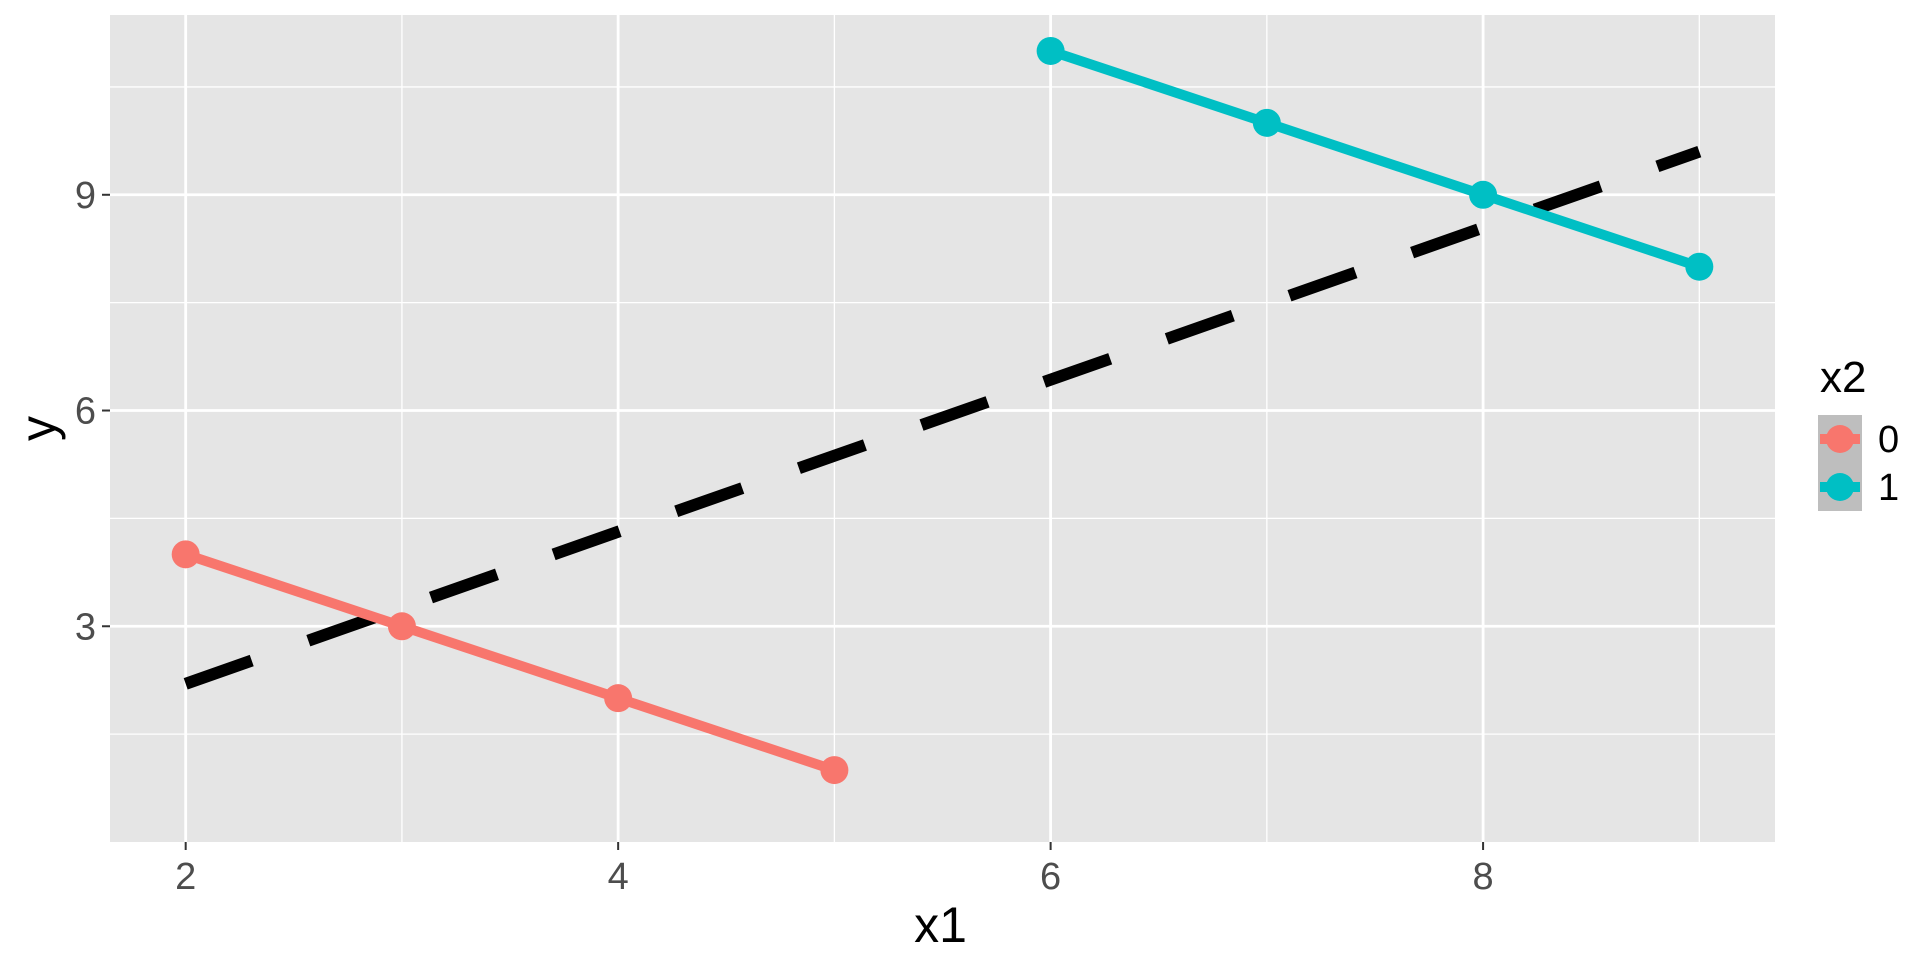 Image resolution: width=1920 pixels, height=960 pixels. Describe the element at coordinates (1843, 377) in the screenshot. I see `legend-title: x2` at that location.